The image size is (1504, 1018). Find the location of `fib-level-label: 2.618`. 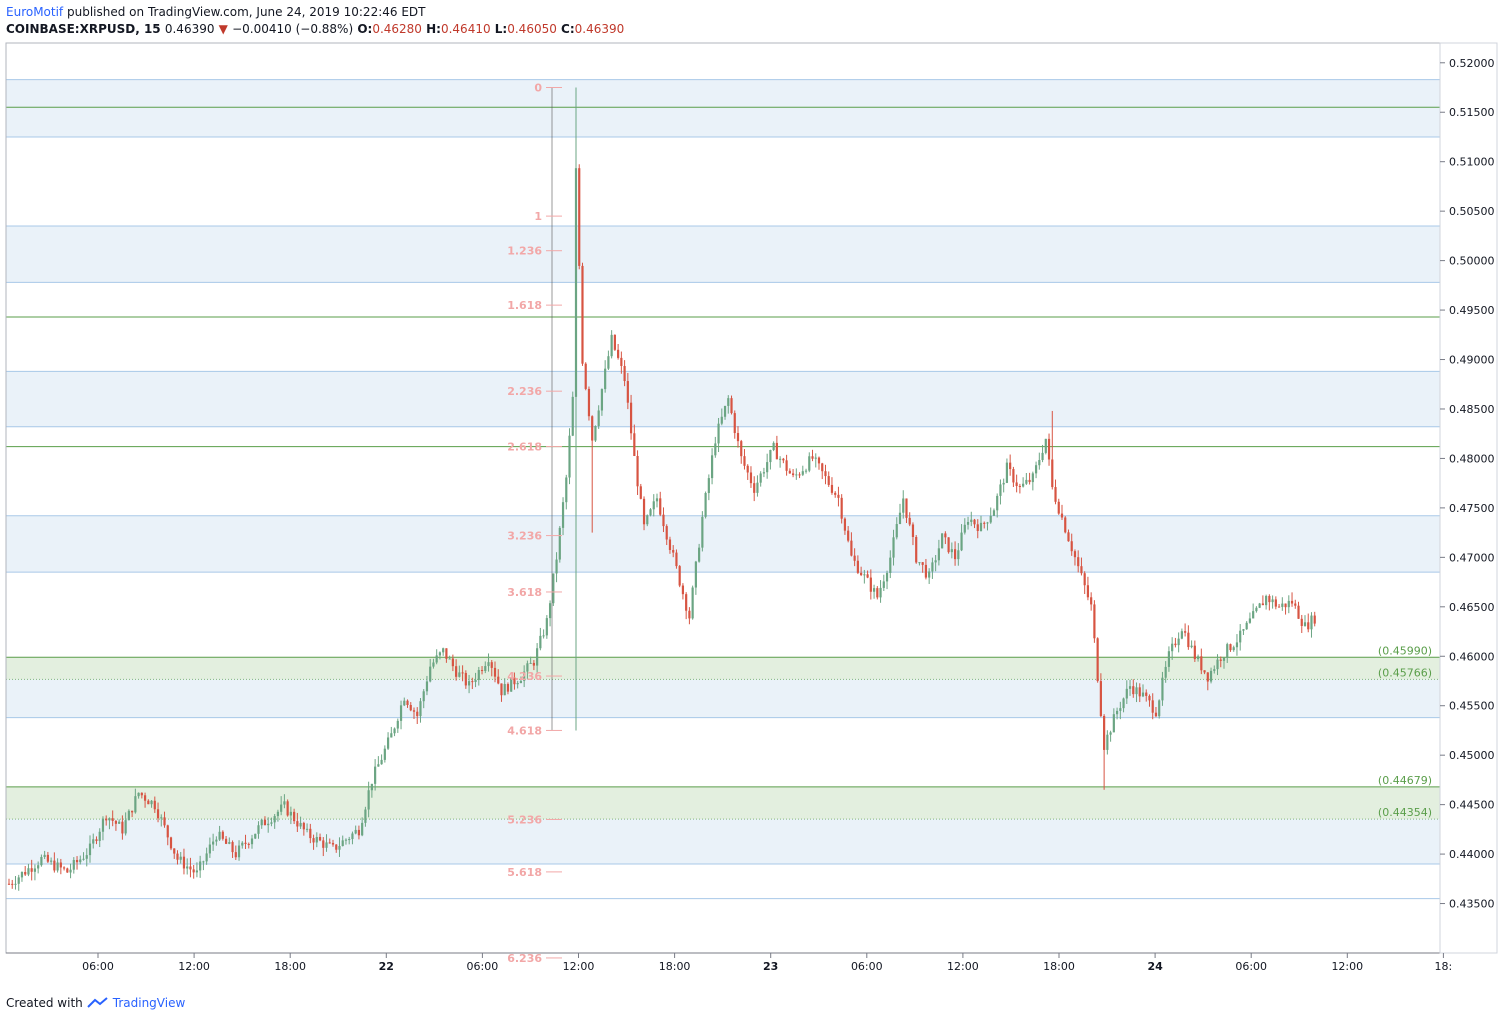

fib-level-label: 2.618 is located at coordinates (524, 447).